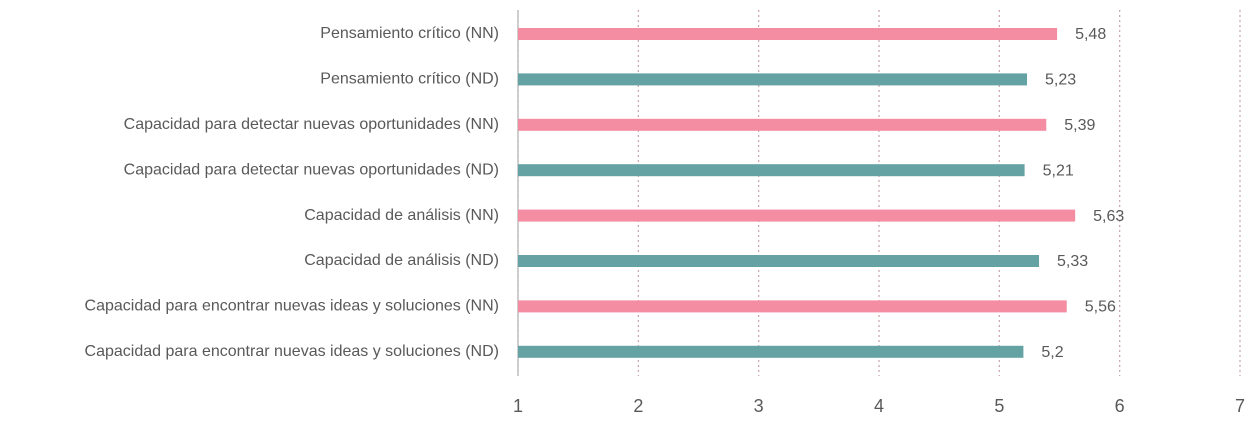 The height and width of the screenshot is (421, 1258). I want to click on value-label: 5,21, so click(1058, 170).